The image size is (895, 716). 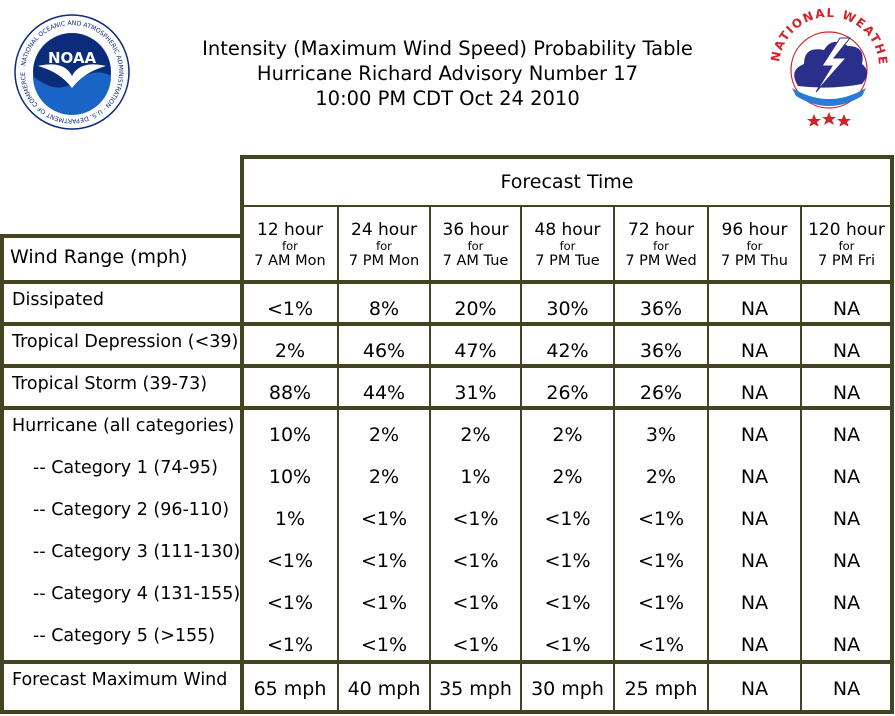 I want to click on row-label: Forecast Maximum Wind, so click(x=120, y=680).